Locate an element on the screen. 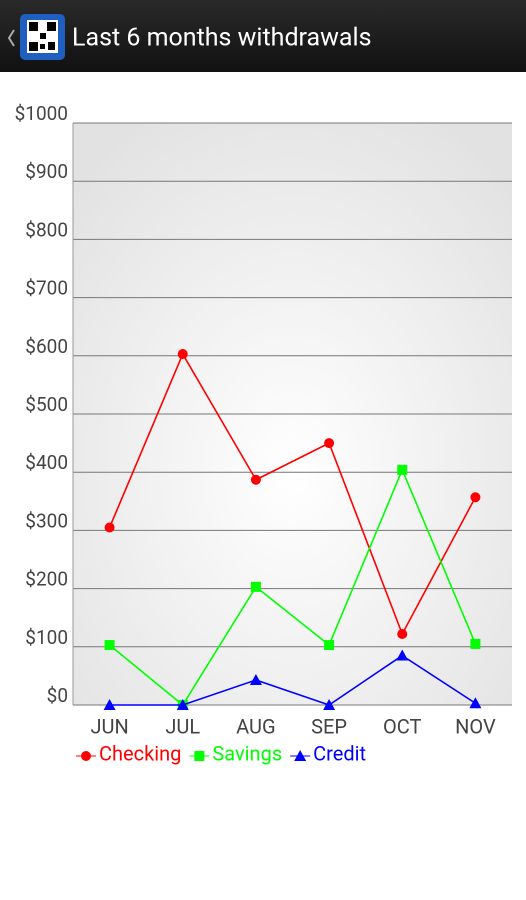  app-icon is located at coordinates (42, 37).